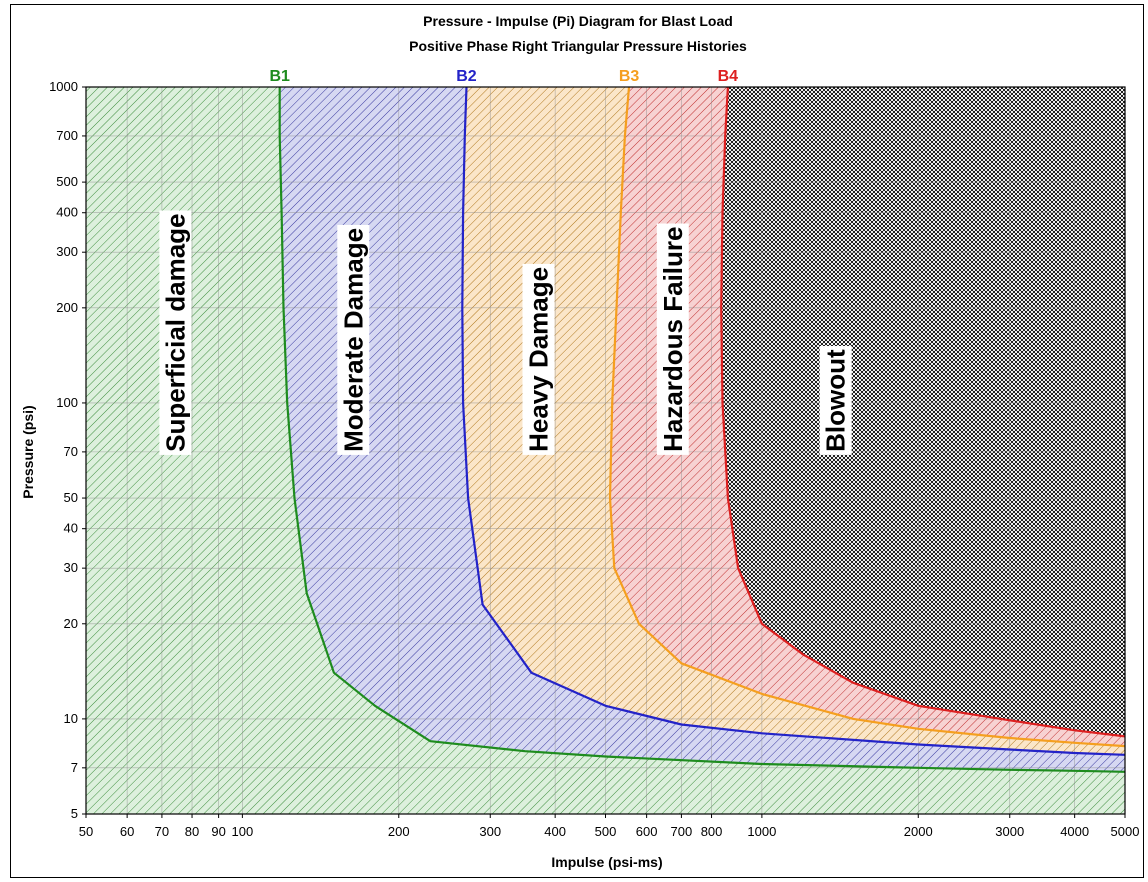 Image resolution: width=1148 pixels, height=882 pixels. What do you see at coordinates (606, 862) in the screenshot?
I see `x-axis-label: Impulse (psi-ms)` at bounding box center [606, 862].